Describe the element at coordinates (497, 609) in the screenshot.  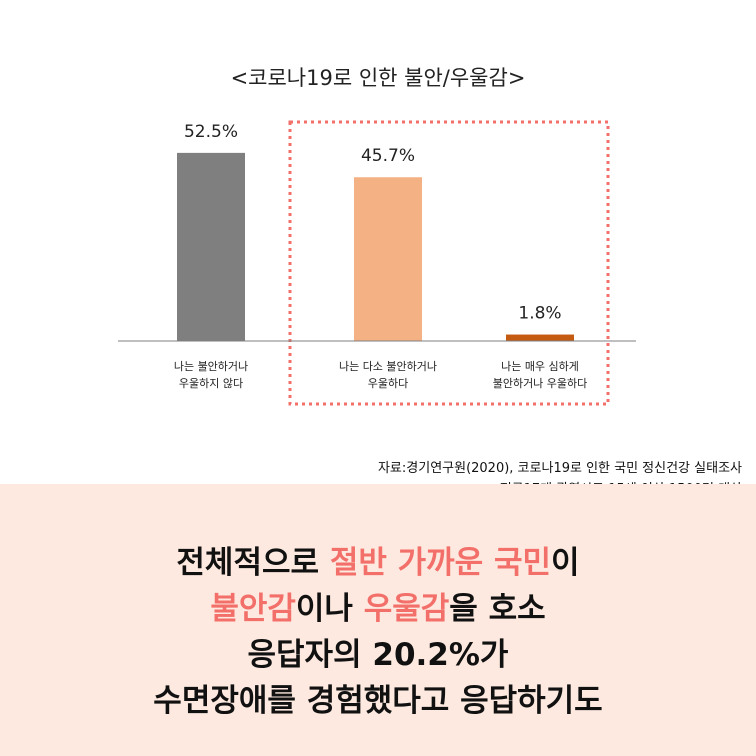
I see `headline-line2-segment-3: 을 호소` at that location.